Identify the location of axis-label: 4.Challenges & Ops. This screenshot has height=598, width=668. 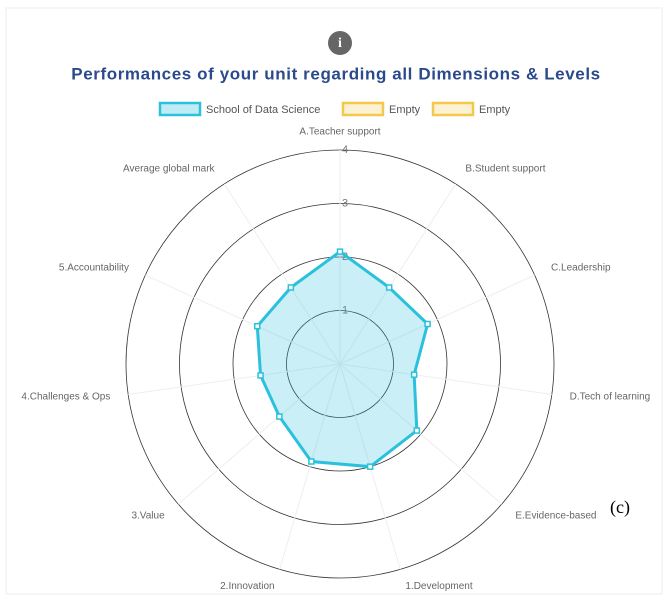
(65, 397).